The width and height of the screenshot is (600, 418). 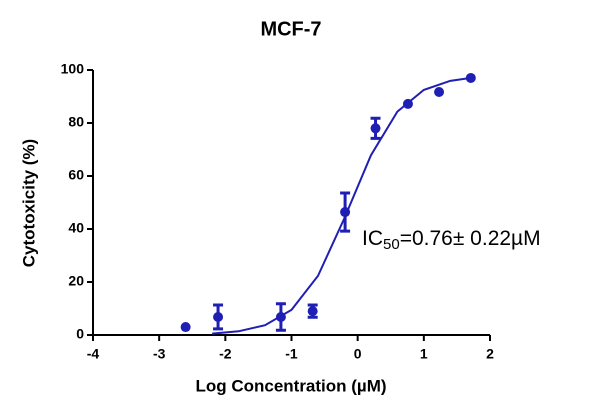 I want to click on y-tick-label: 80, so click(x=76, y=122).